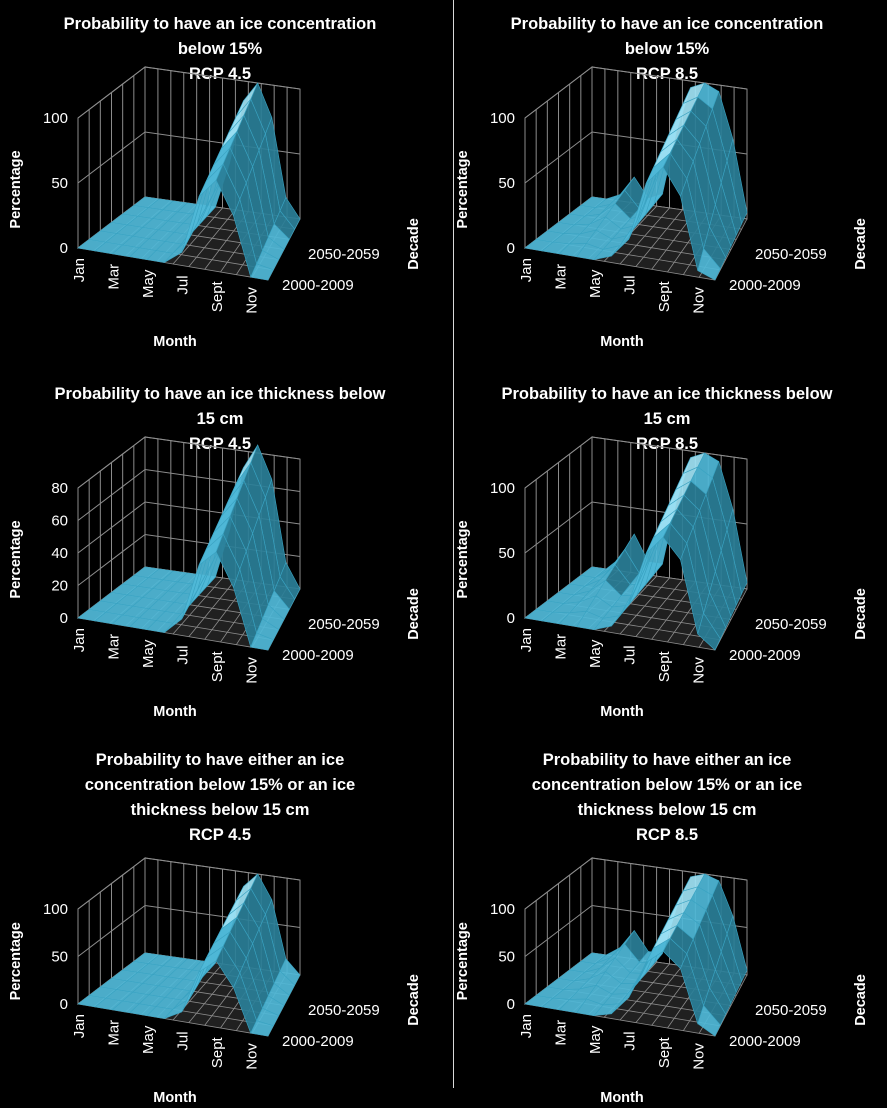 This screenshot has height=1108, width=887. Describe the element at coordinates (667, 760) in the screenshot. I see `chart-title-line: Probability to have either an ice` at that location.